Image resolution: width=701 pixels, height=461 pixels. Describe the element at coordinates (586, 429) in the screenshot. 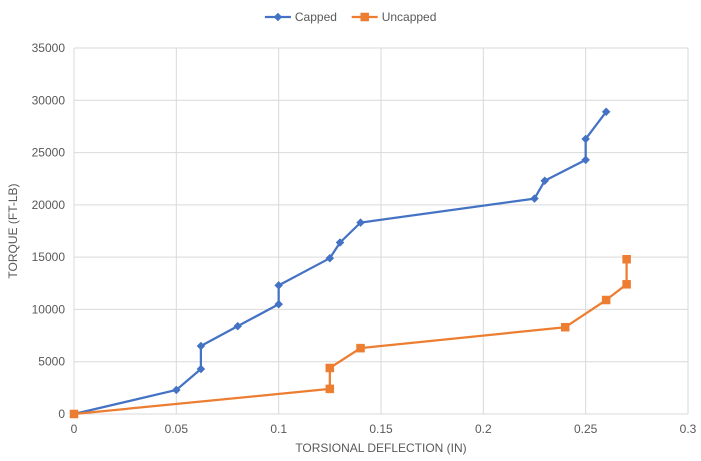

I see `x-tick-label: 0.25` at that location.